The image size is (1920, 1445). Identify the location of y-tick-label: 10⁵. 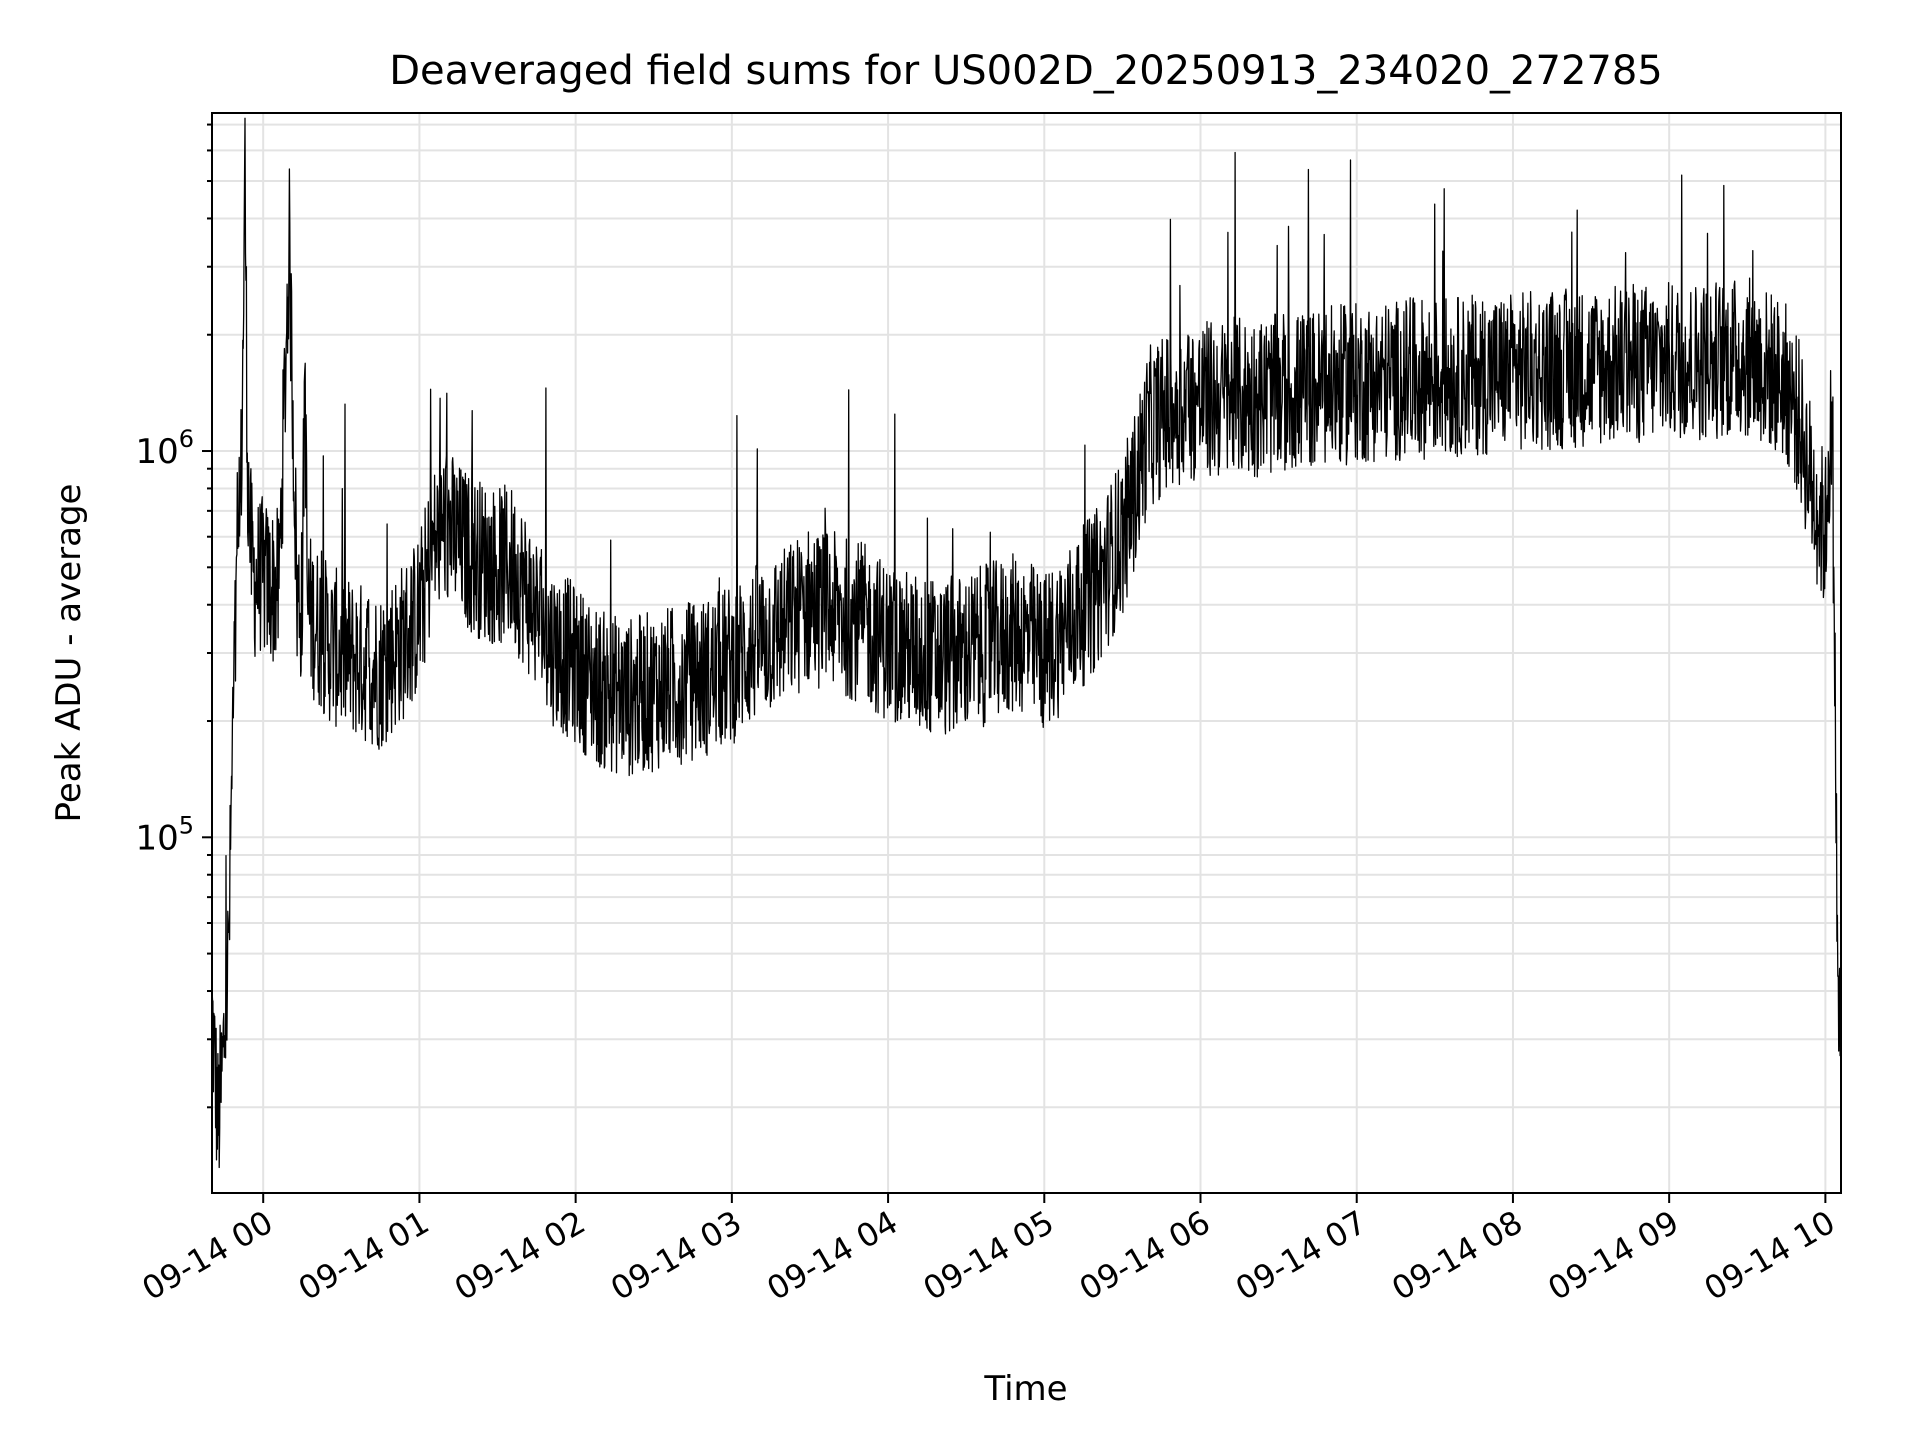
(164, 834).